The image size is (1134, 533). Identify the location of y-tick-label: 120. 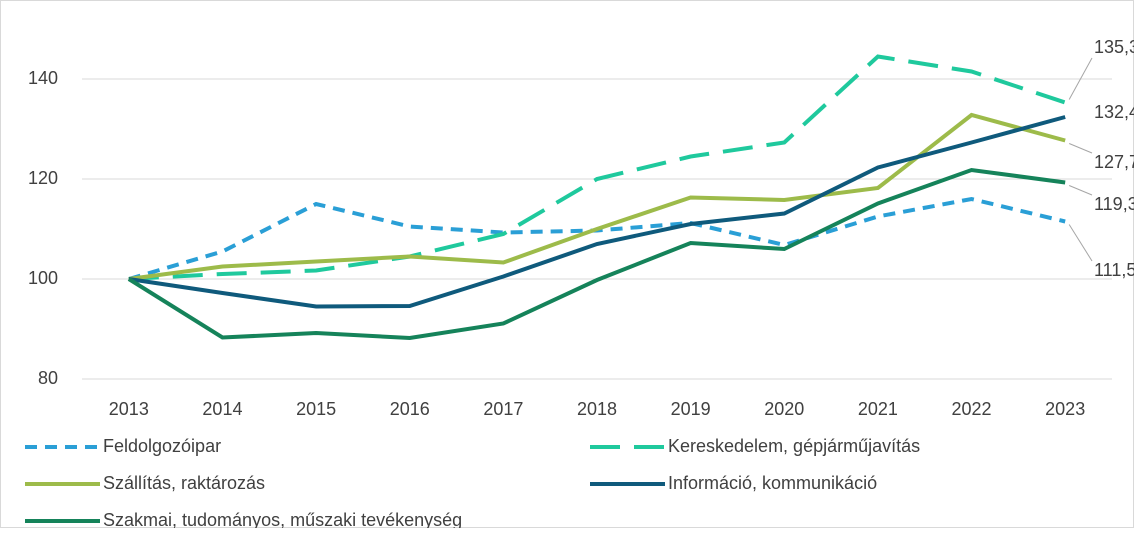
(43, 178).